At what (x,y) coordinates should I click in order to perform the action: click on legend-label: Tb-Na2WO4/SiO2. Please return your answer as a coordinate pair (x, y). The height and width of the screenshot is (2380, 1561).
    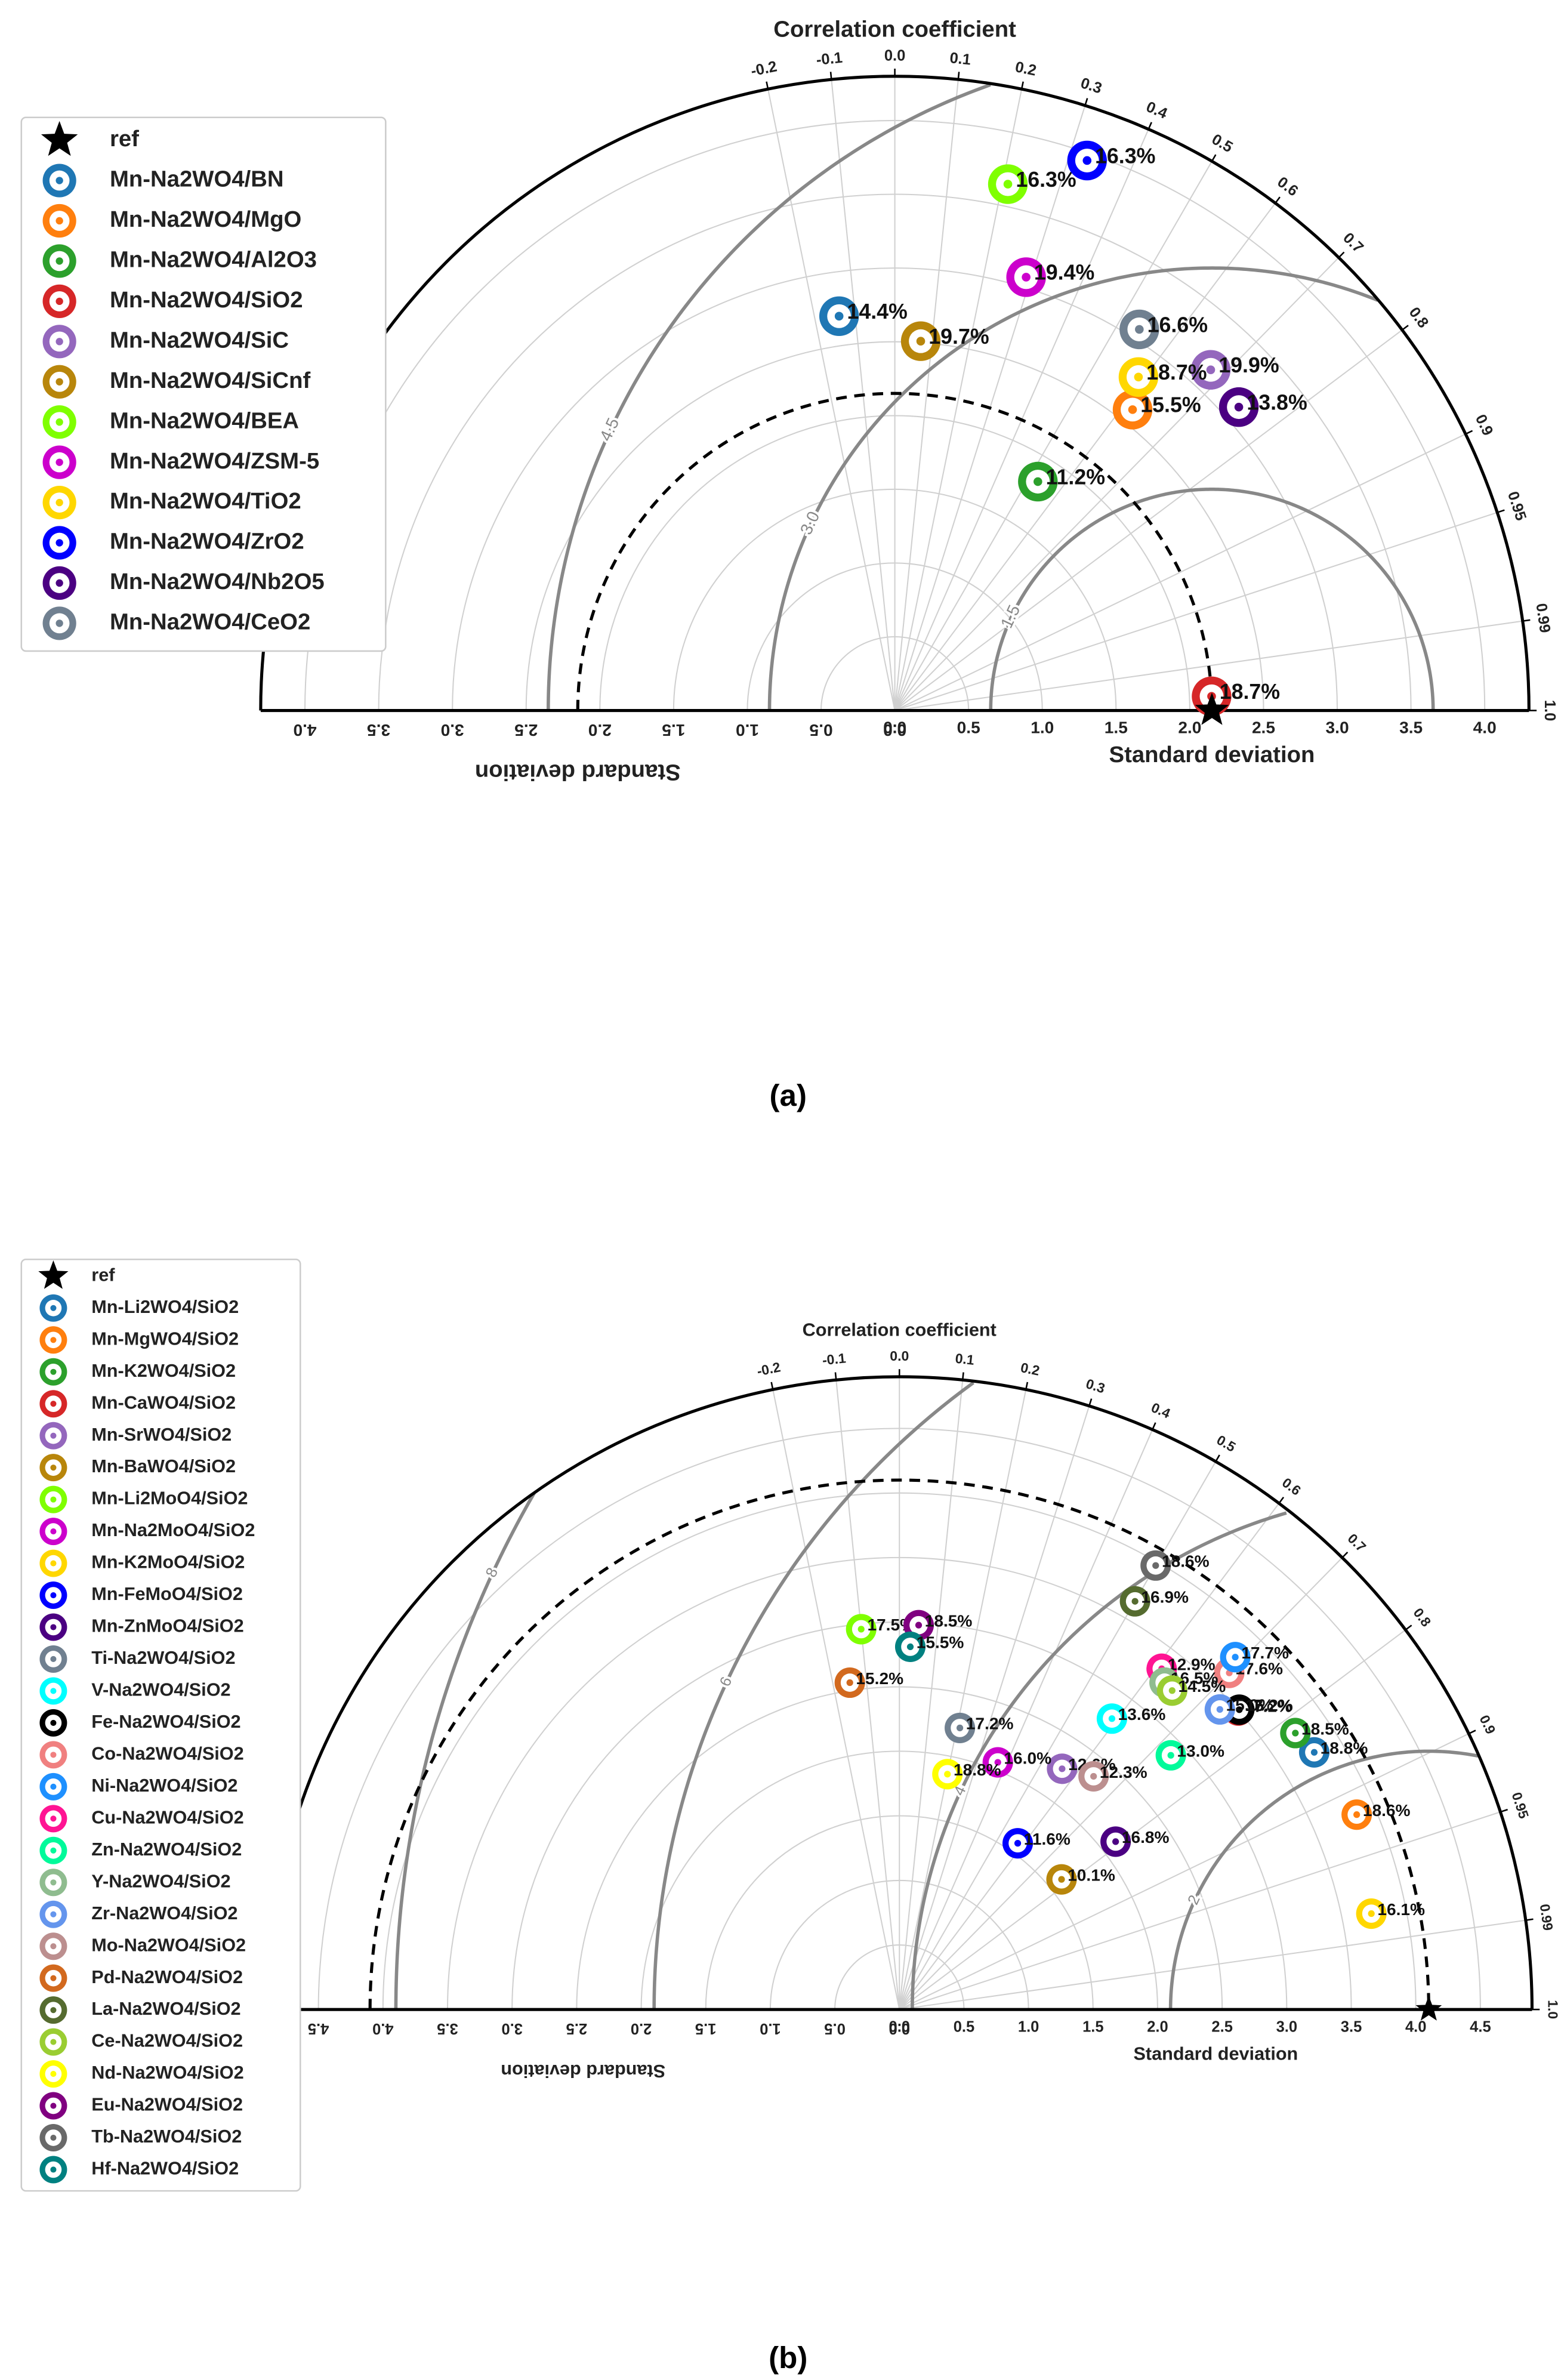
    Looking at the image, I should click on (166, 2136).